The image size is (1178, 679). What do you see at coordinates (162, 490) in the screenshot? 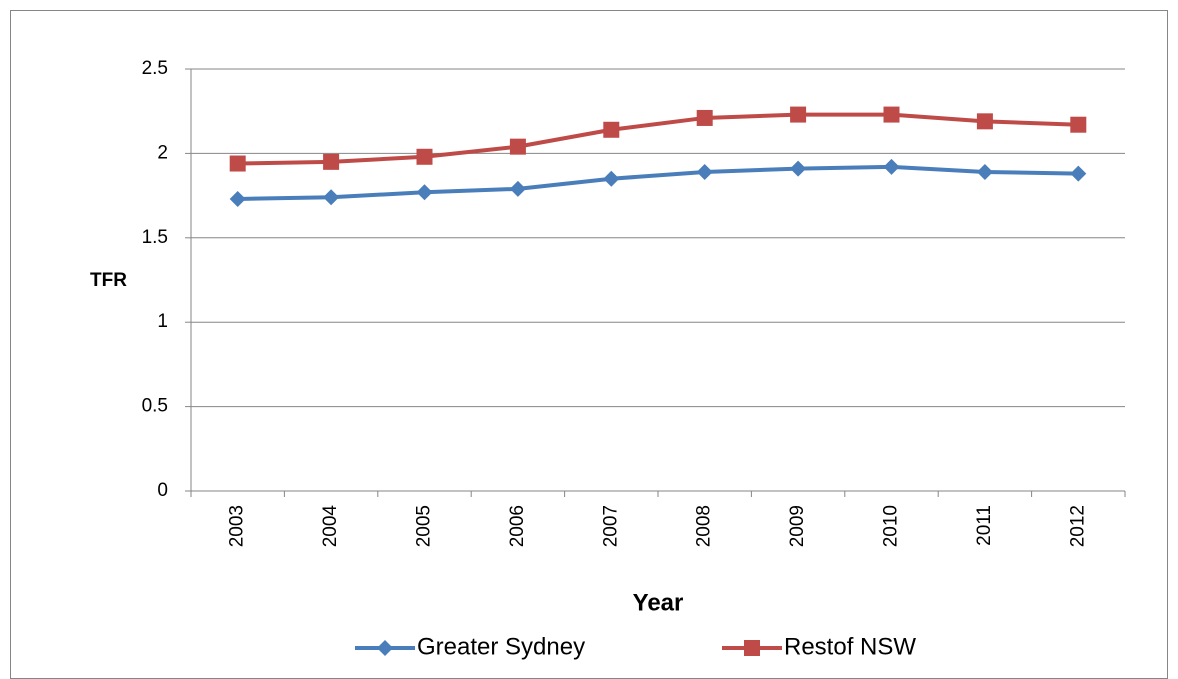
I see `y-tick-label: 0` at bounding box center [162, 490].